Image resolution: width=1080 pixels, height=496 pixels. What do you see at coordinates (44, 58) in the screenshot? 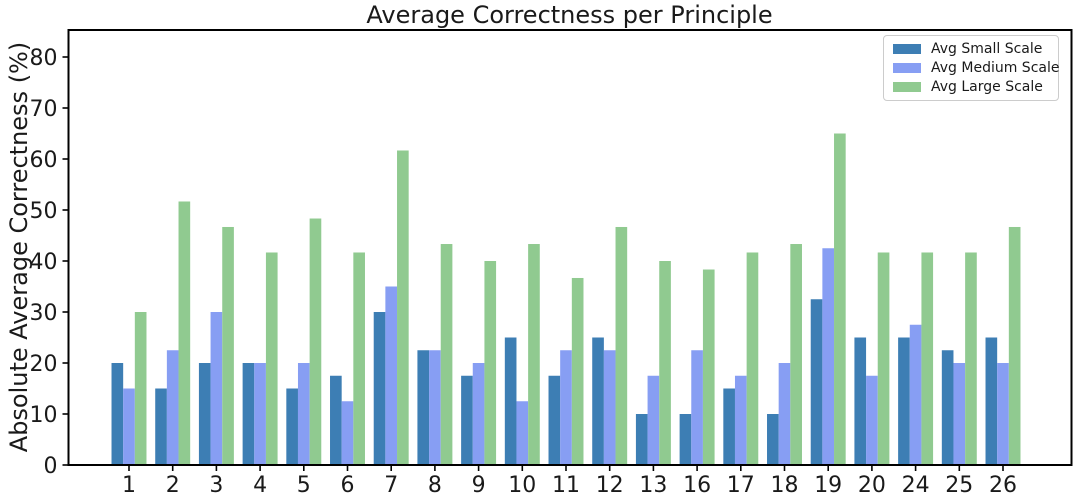
I see `y-tick-label: 80` at bounding box center [44, 58].